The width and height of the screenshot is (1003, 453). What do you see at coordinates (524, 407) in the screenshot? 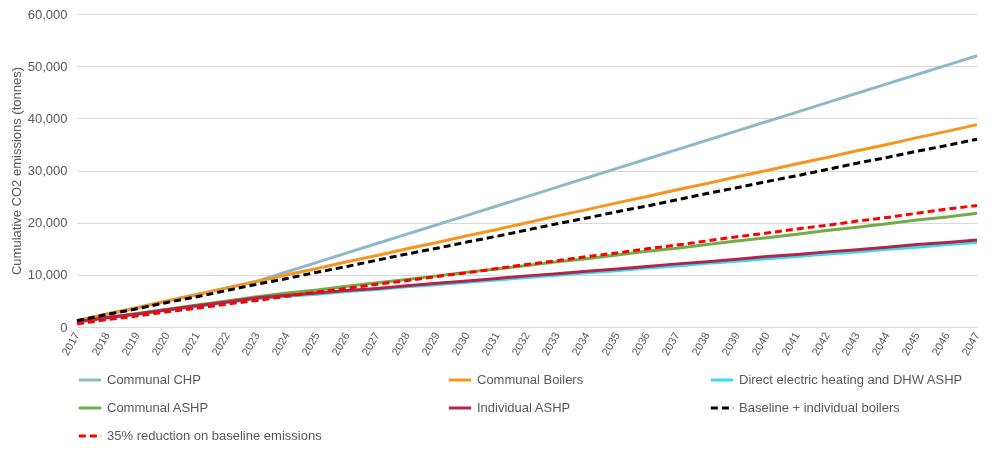
I see `legend-label: Individual ASHP` at bounding box center [524, 407].